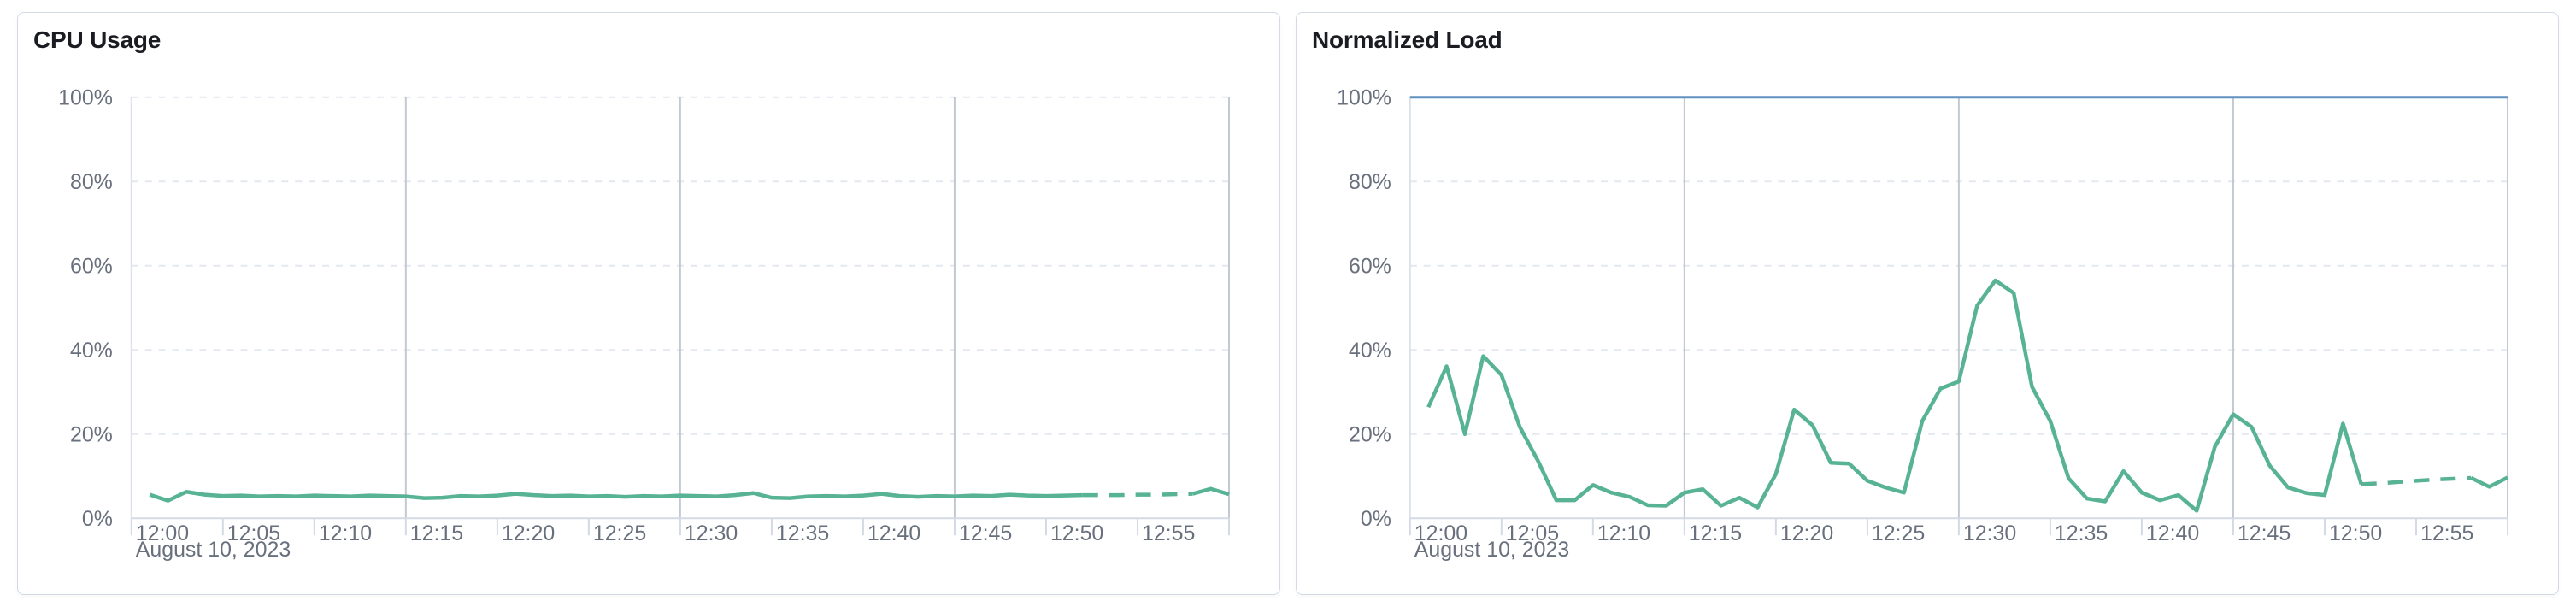 This screenshot has width=2576, height=607. I want to click on panel-title-cpu-usage: CPU Usage, so click(97, 40).